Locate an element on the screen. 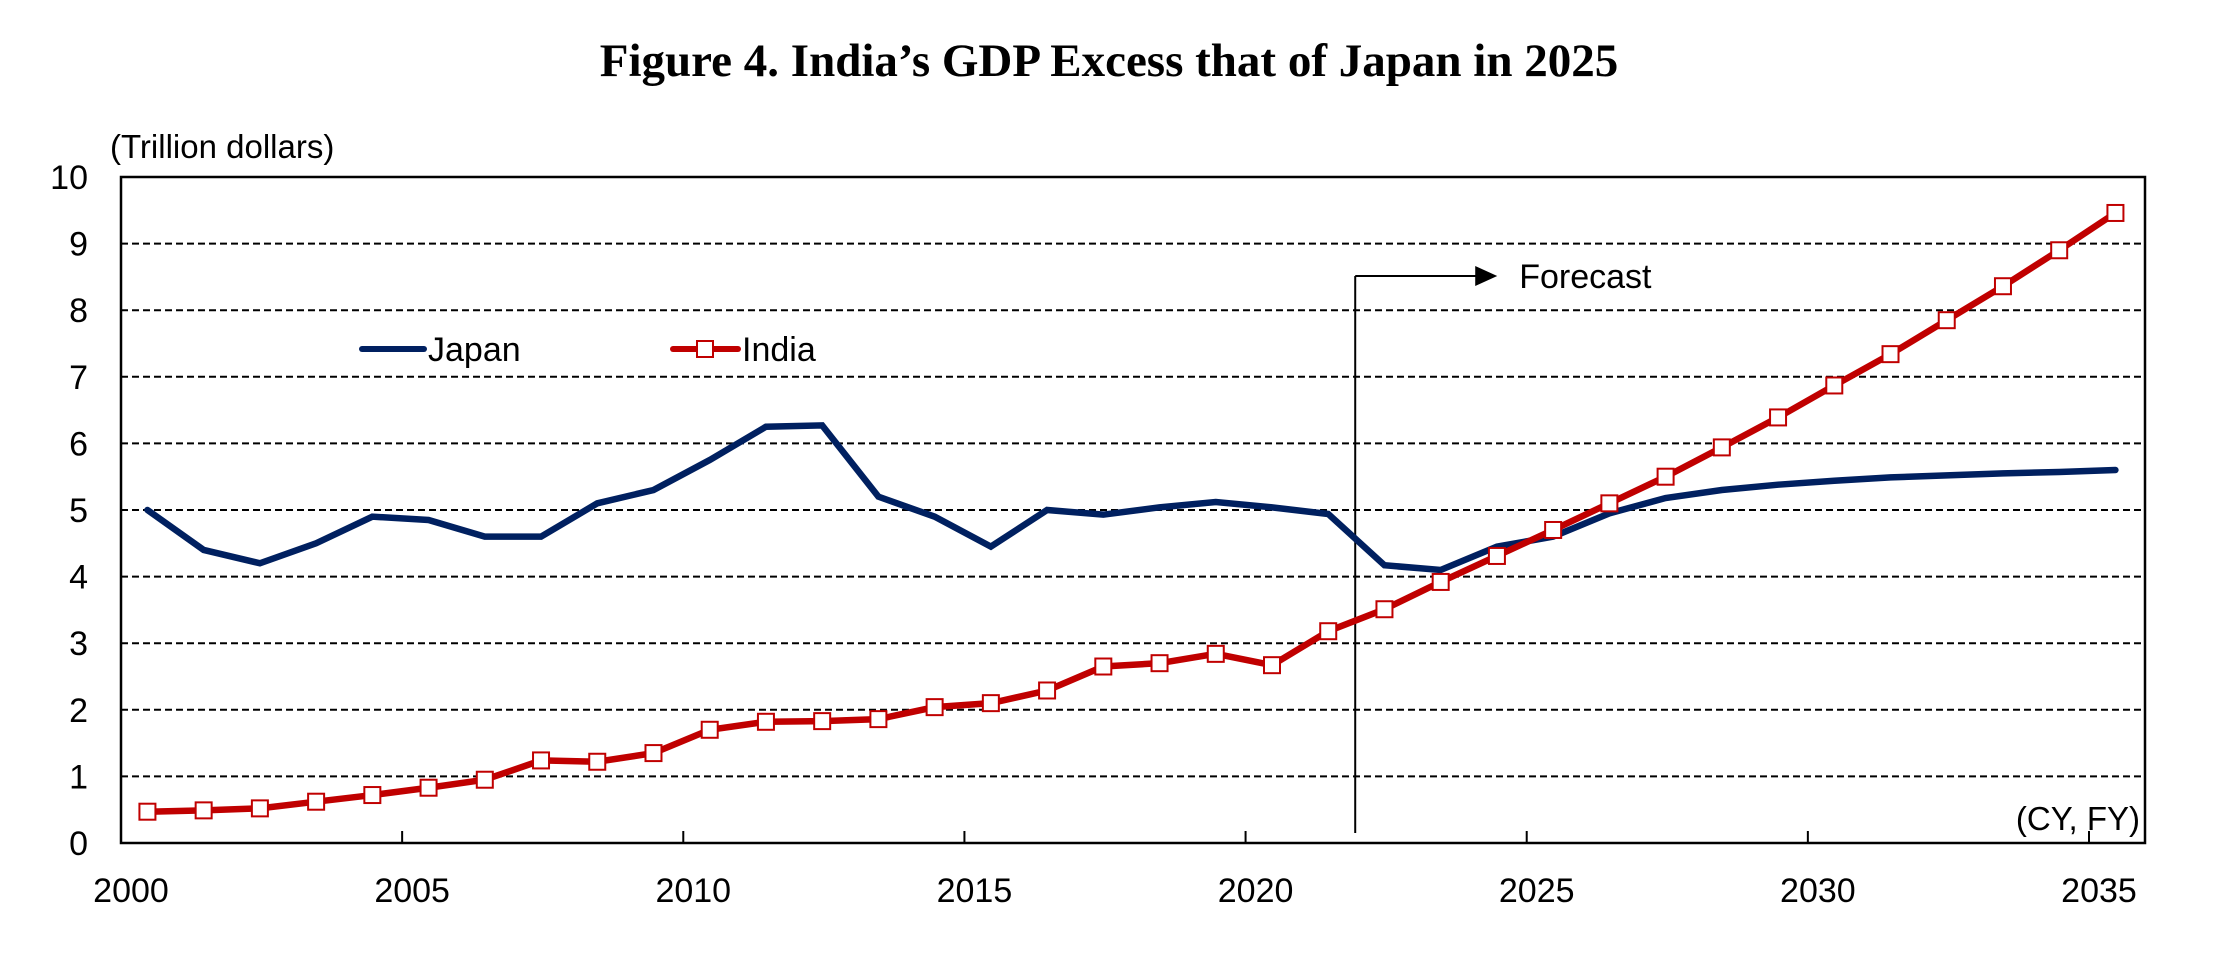  x-tick-label: 2015 is located at coordinates (975, 891).